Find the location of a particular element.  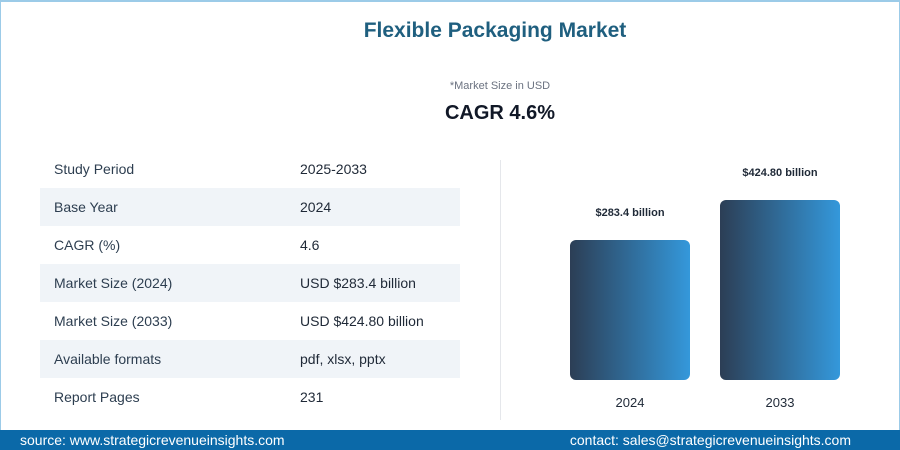

row-value: USD $283.4 billion is located at coordinates (358, 283).